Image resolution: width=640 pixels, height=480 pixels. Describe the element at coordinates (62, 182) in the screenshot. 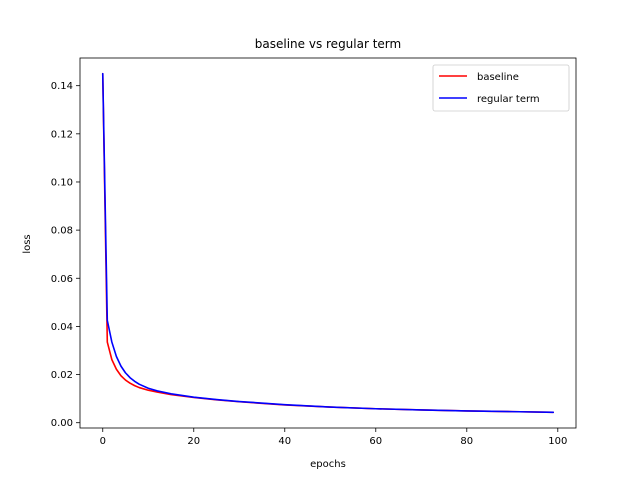

I see `y-tick-label: 0.10` at that location.